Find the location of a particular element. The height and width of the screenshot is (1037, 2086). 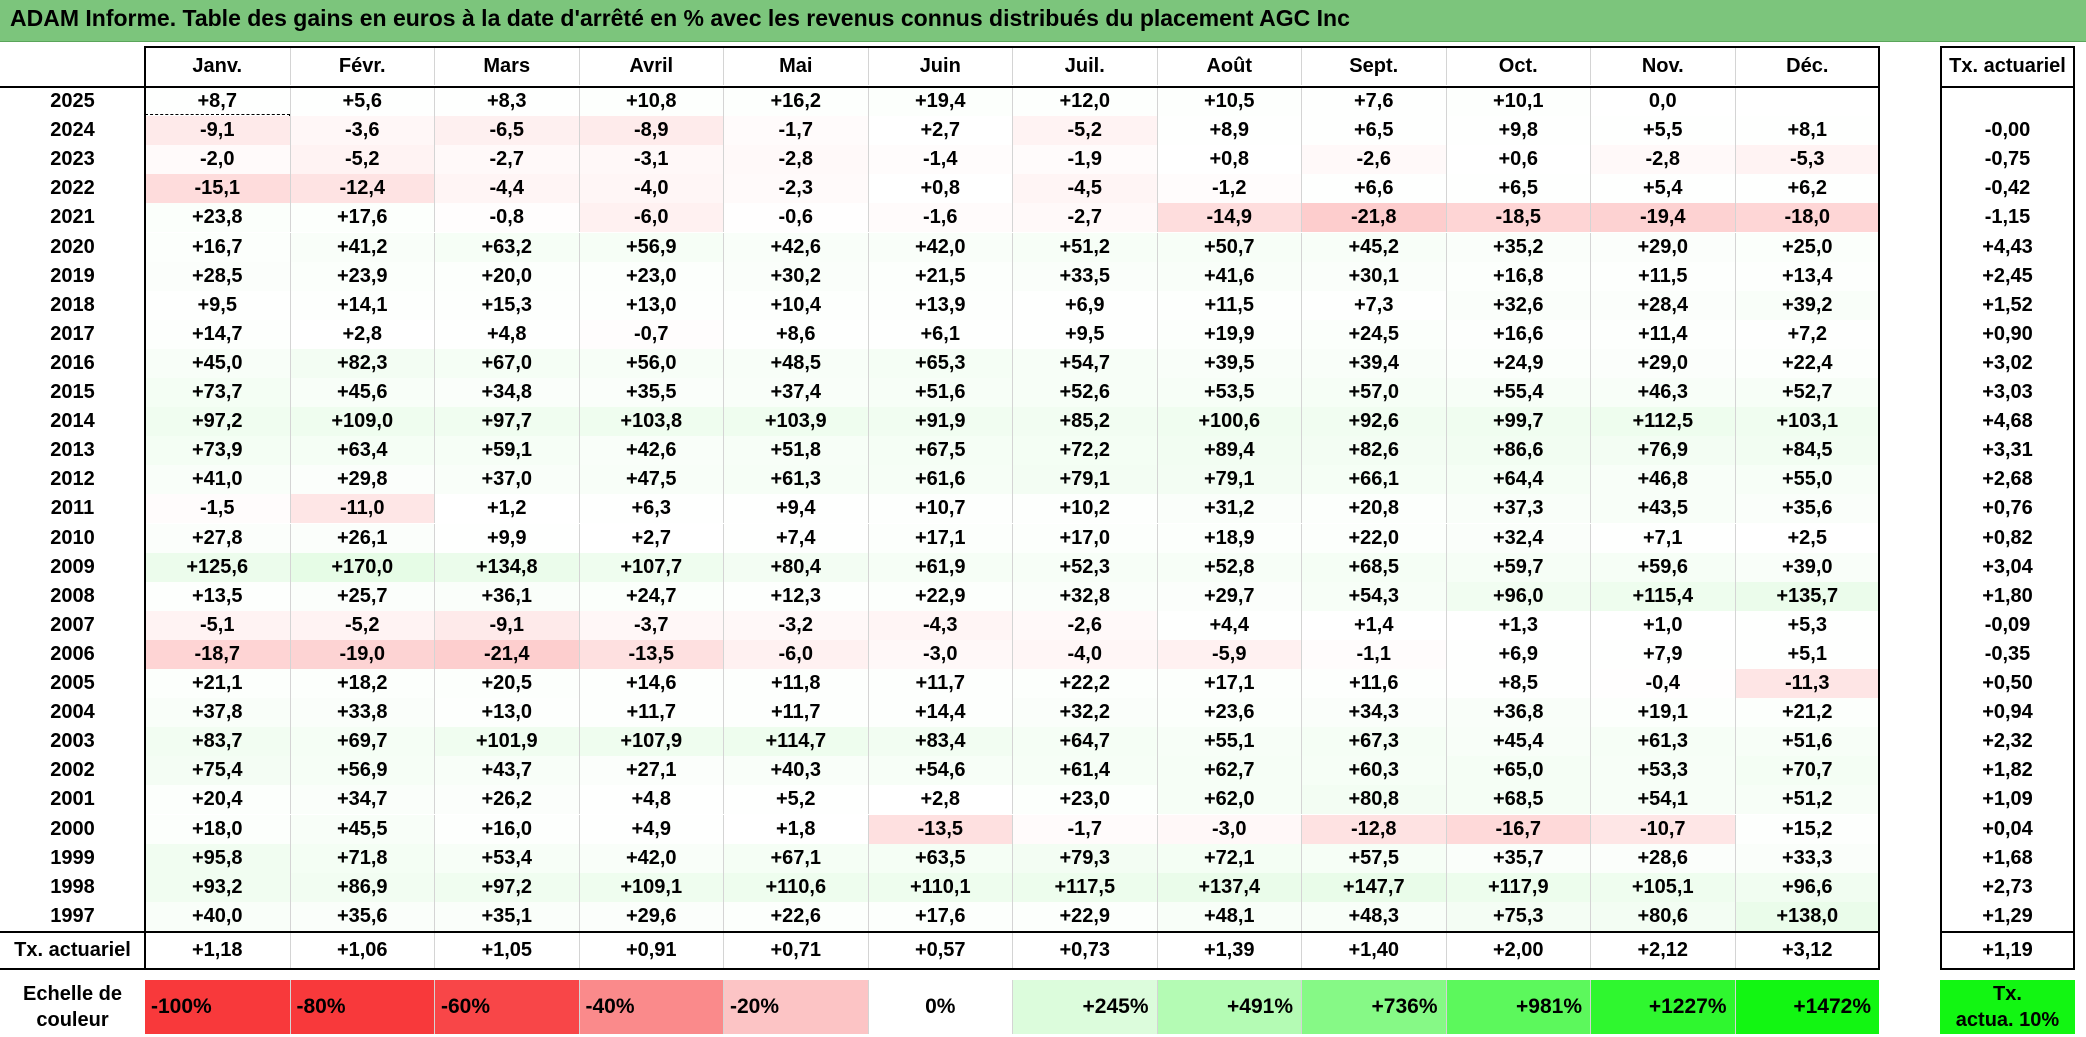

gain-cell: -9,1 is located at coordinates (217, 131).